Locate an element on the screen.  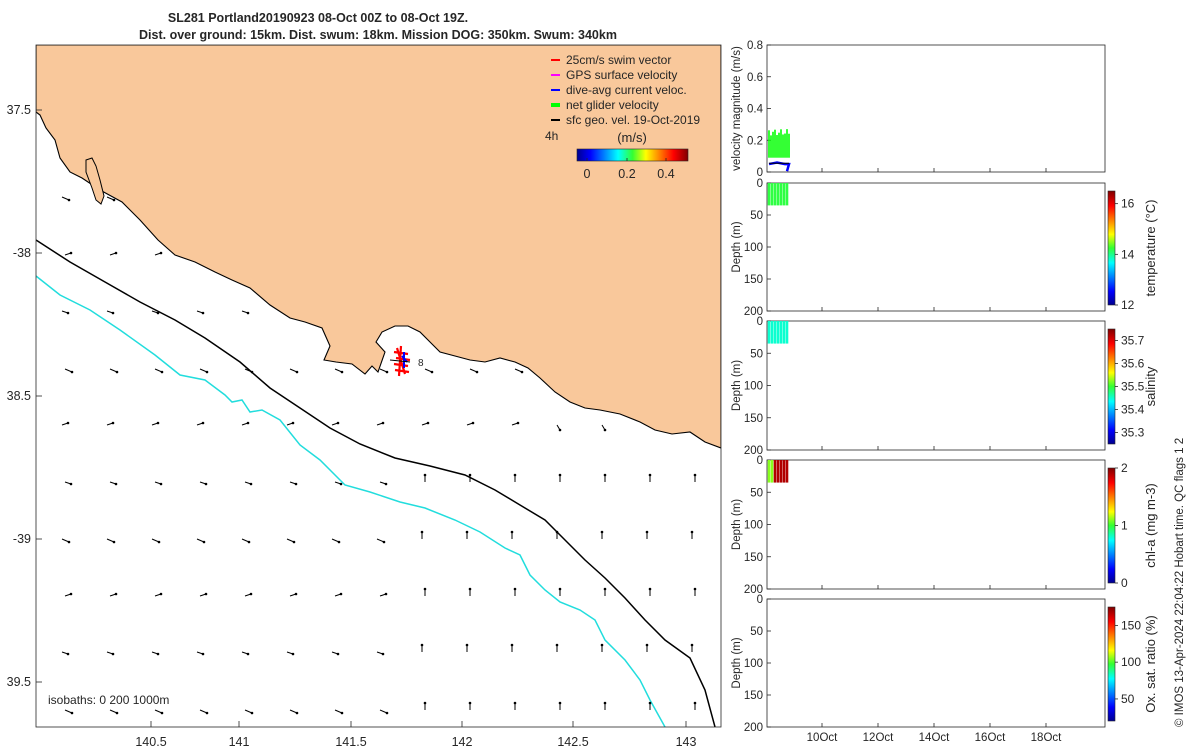
legend-colorbar-ticks: 0 0.2 0.4 is located at coordinates (629, 169).